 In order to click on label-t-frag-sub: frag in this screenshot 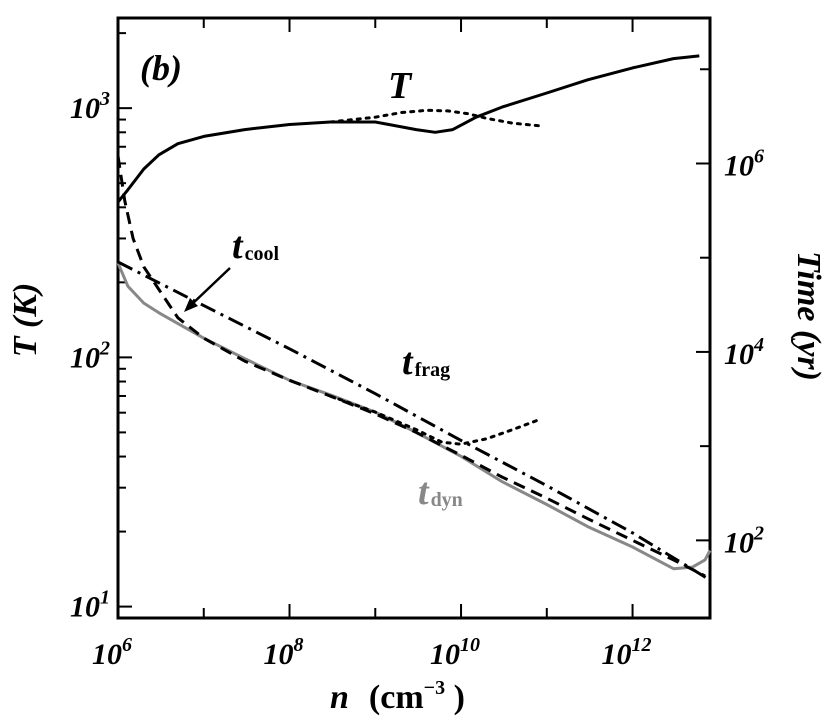, I will do `click(433, 370)`.